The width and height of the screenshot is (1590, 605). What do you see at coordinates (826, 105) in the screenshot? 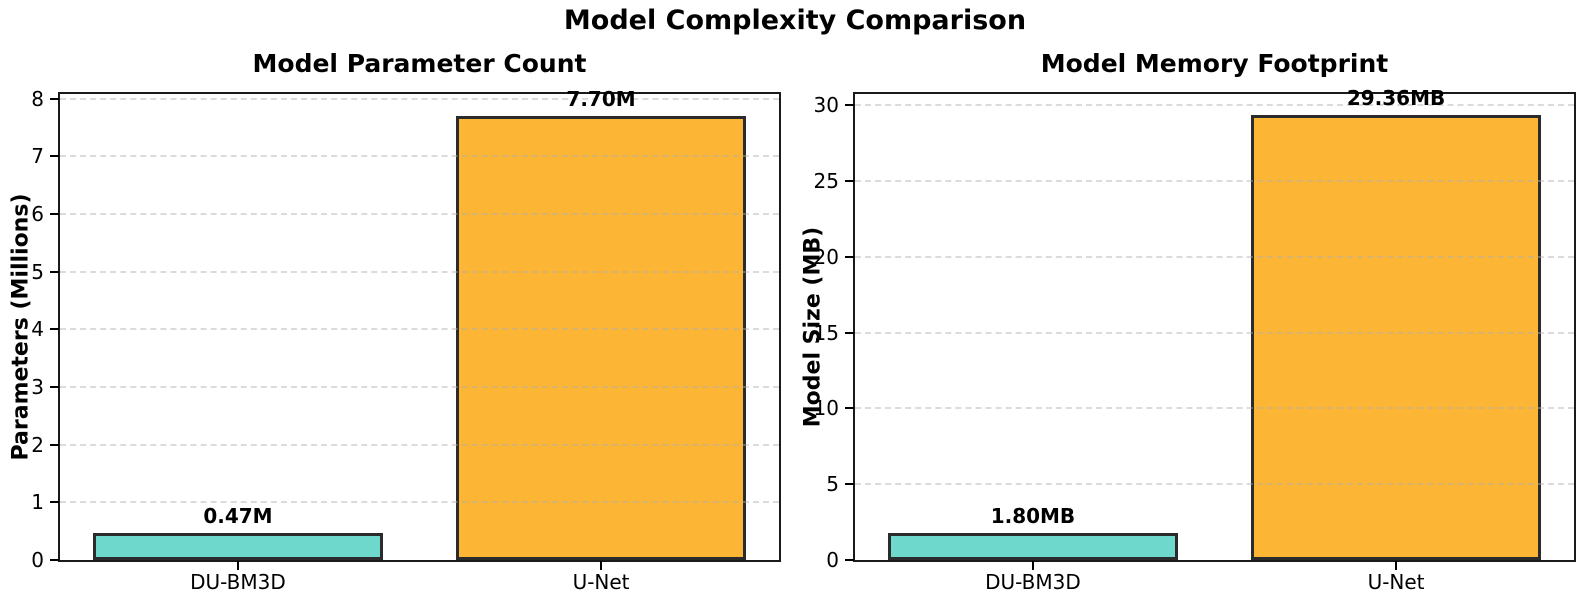
I see `y-tick-label: 30` at bounding box center [826, 105].